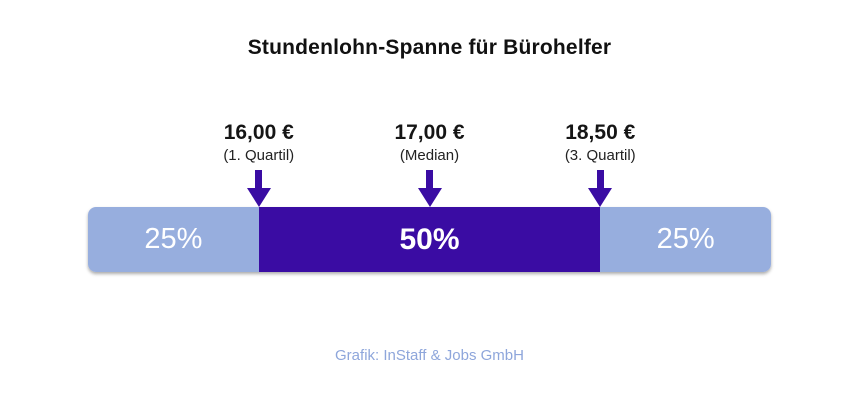 The image size is (859, 400). I want to click on marker-q3-label: (3. Quartil), so click(600, 155).